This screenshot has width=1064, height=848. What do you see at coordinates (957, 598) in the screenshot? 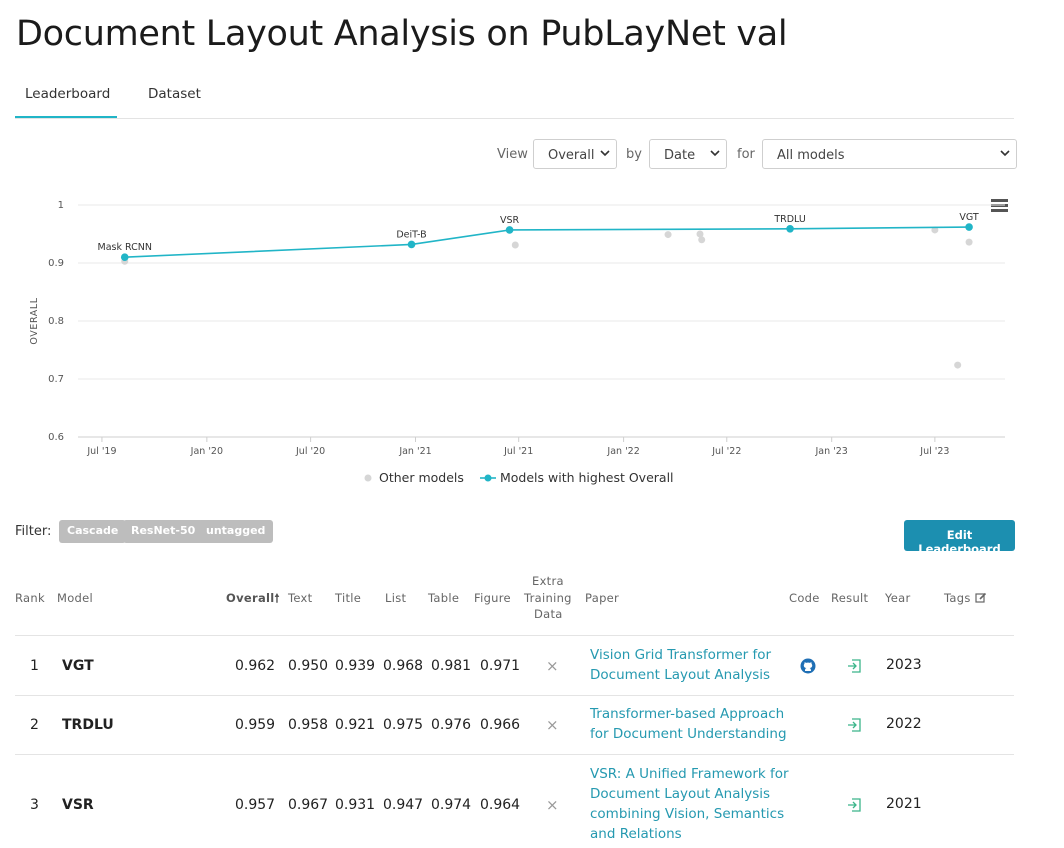
I see `header-tags-label: Tags` at bounding box center [957, 598].